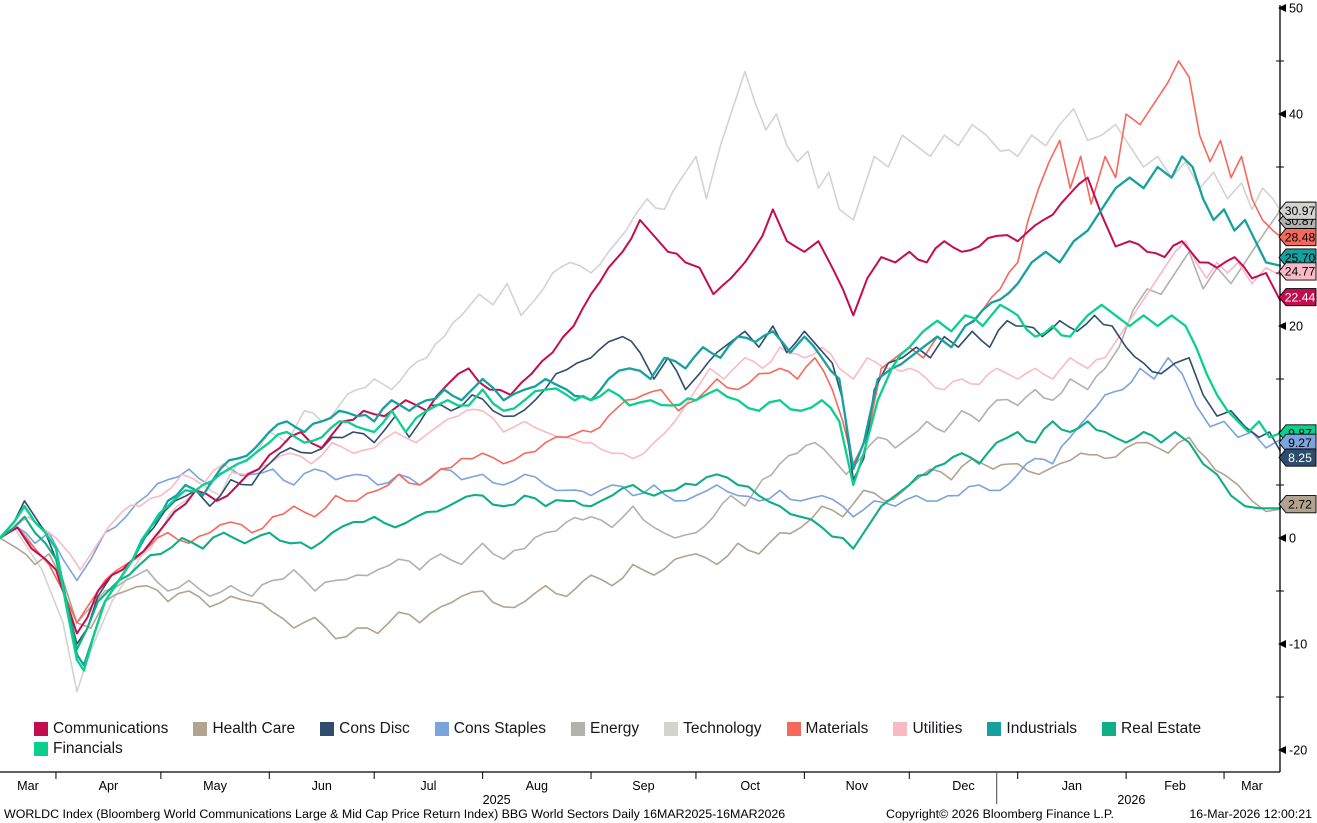 The height and width of the screenshot is (823, 1317). I want to click on legend-swatch-materials, so click(793, 728).